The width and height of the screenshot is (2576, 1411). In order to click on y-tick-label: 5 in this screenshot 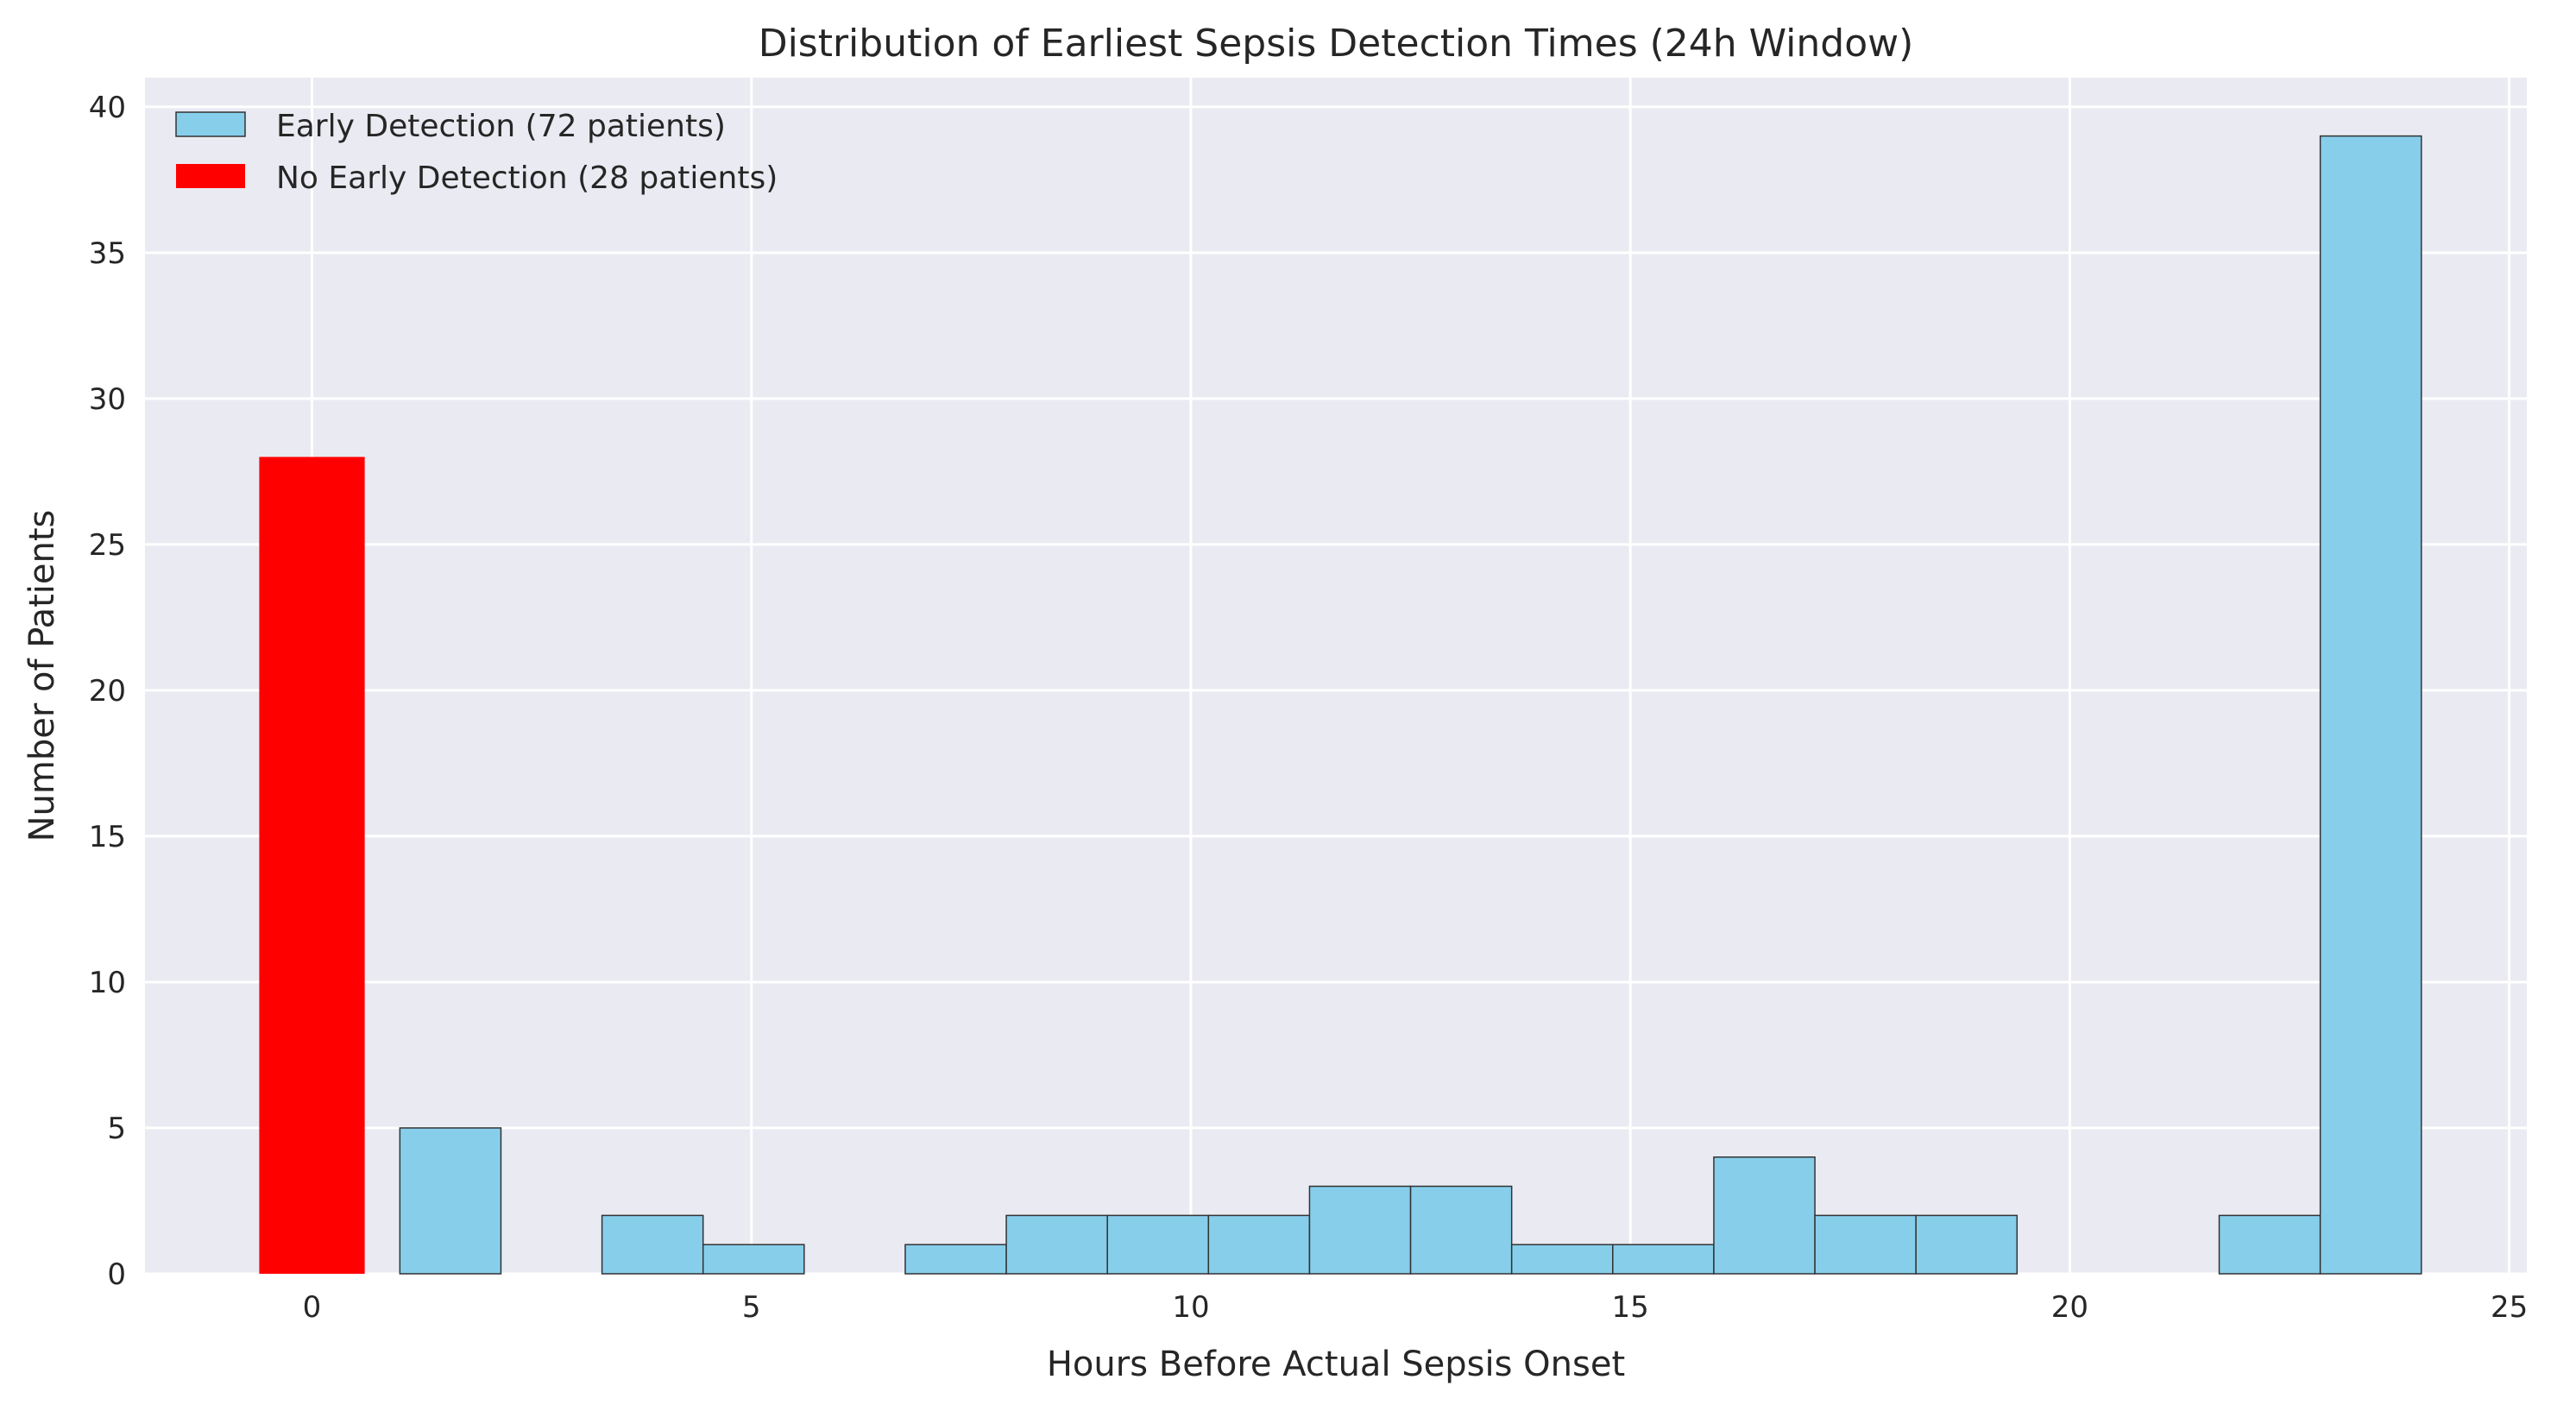, I will do `click(116, 1129)`.